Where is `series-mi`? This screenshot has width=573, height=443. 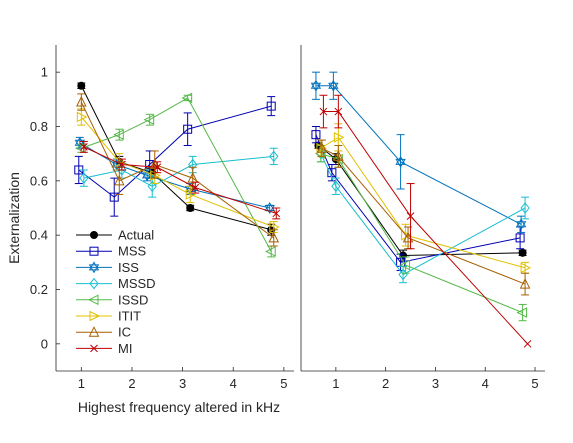
series-mi is located at coordinates (180, 180).